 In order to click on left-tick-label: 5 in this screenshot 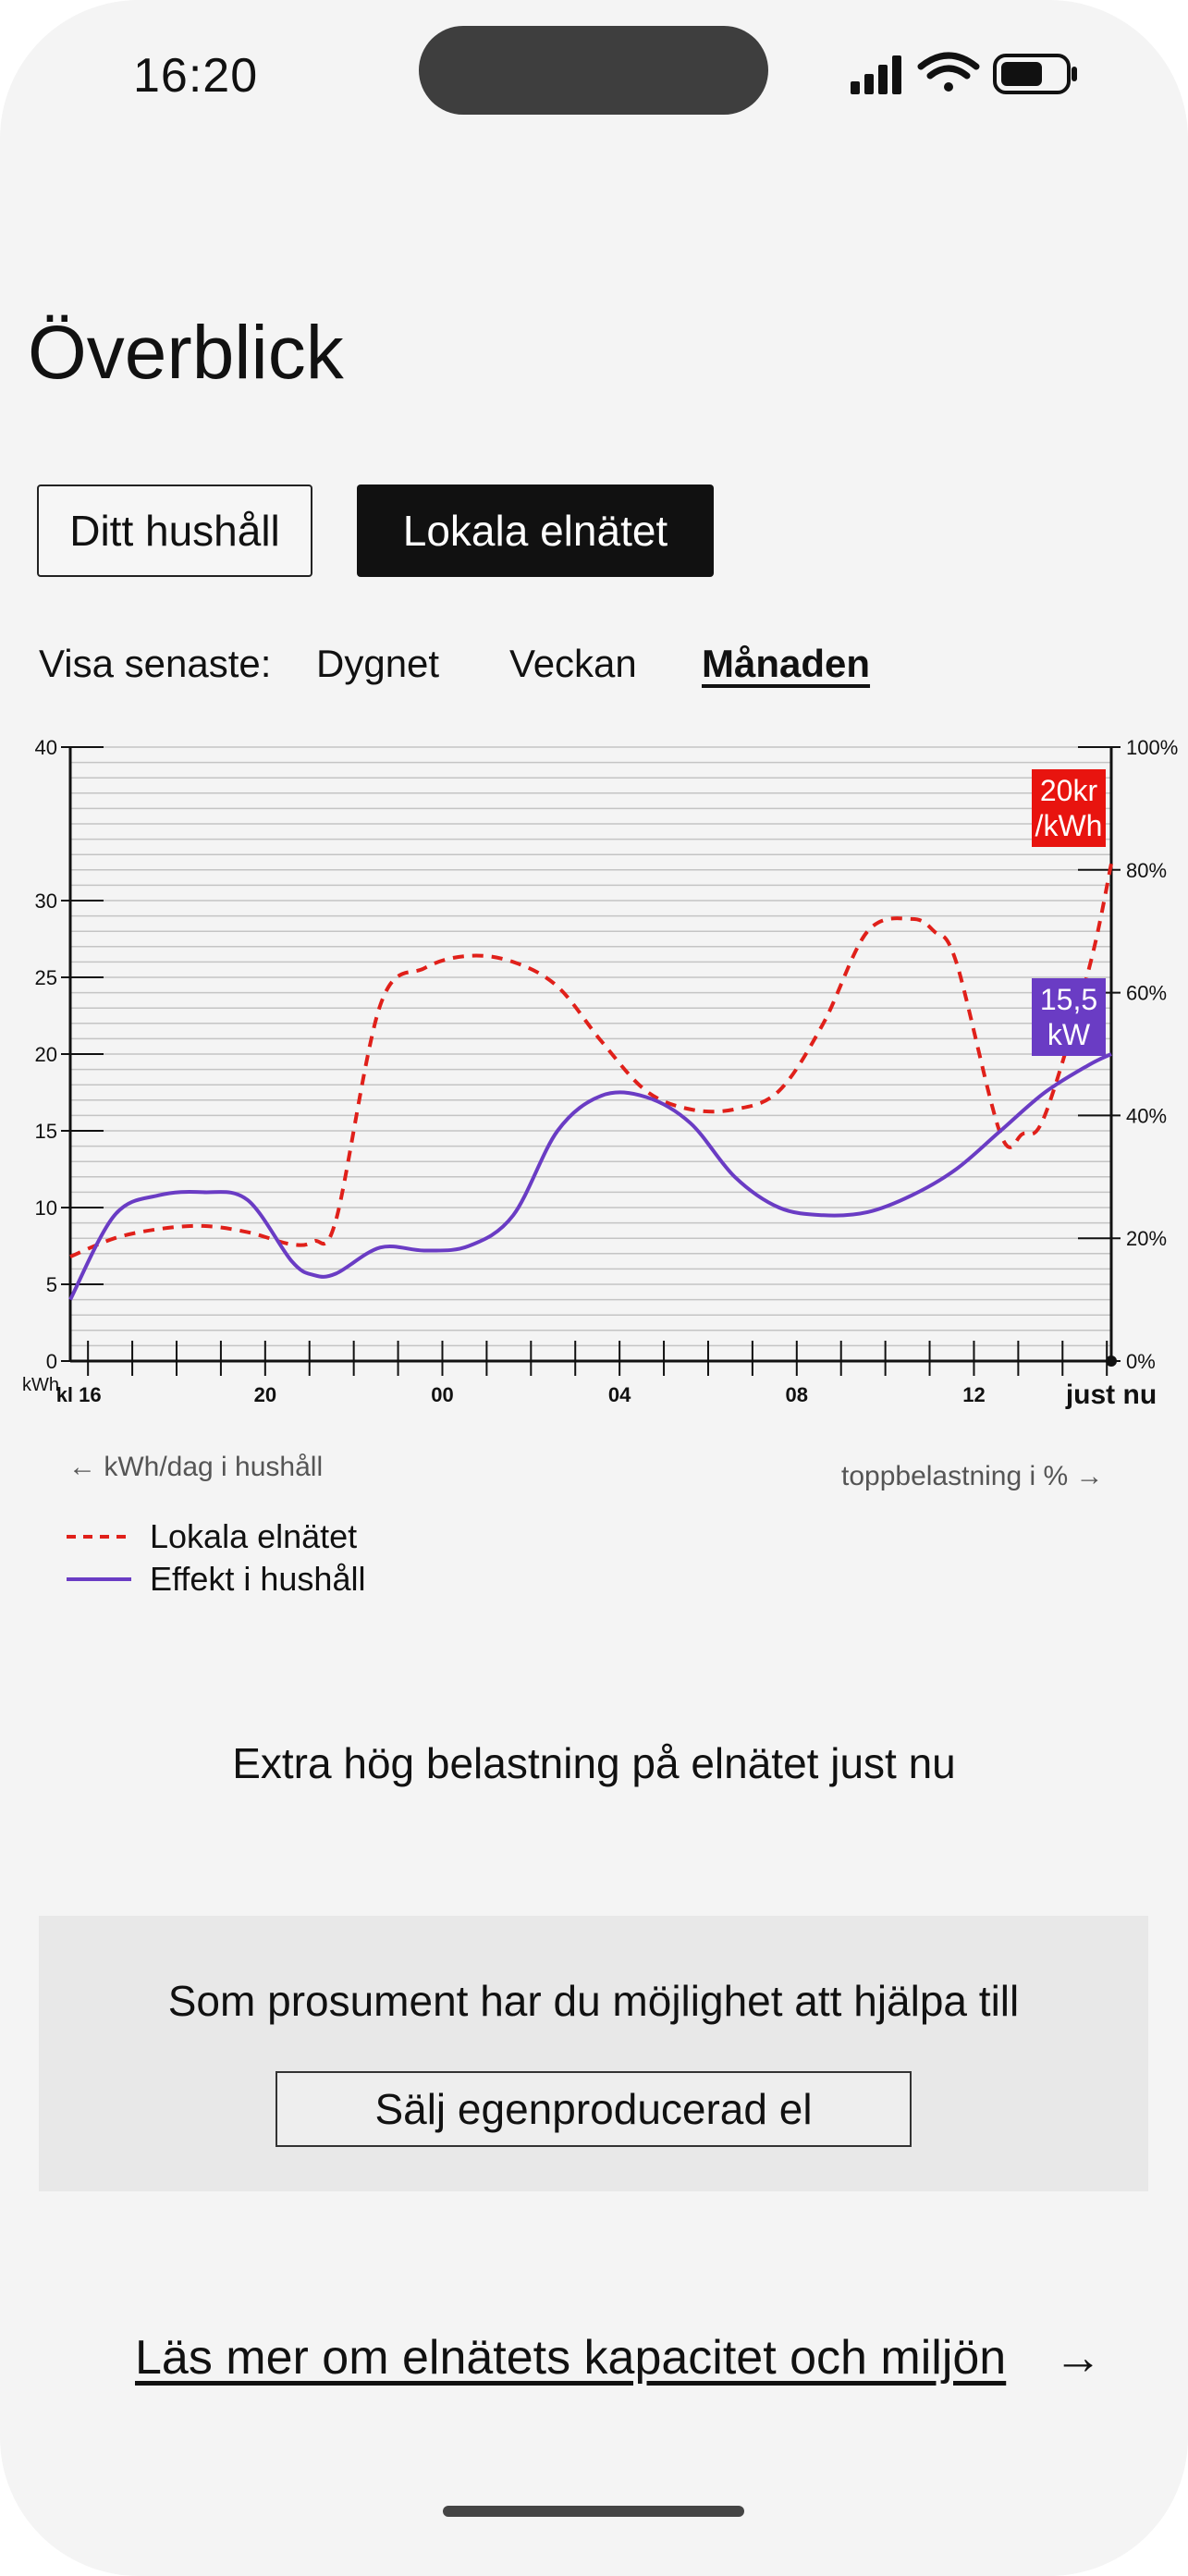, I will do `click(52, 1284)`.